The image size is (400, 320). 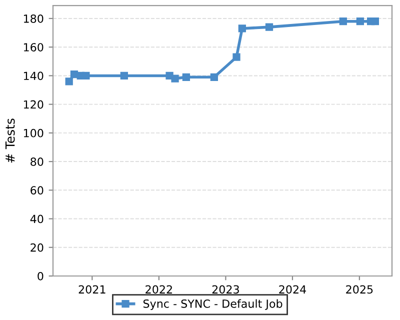 I want to click on y-tick-label: 60, so click(x=37, y=190).